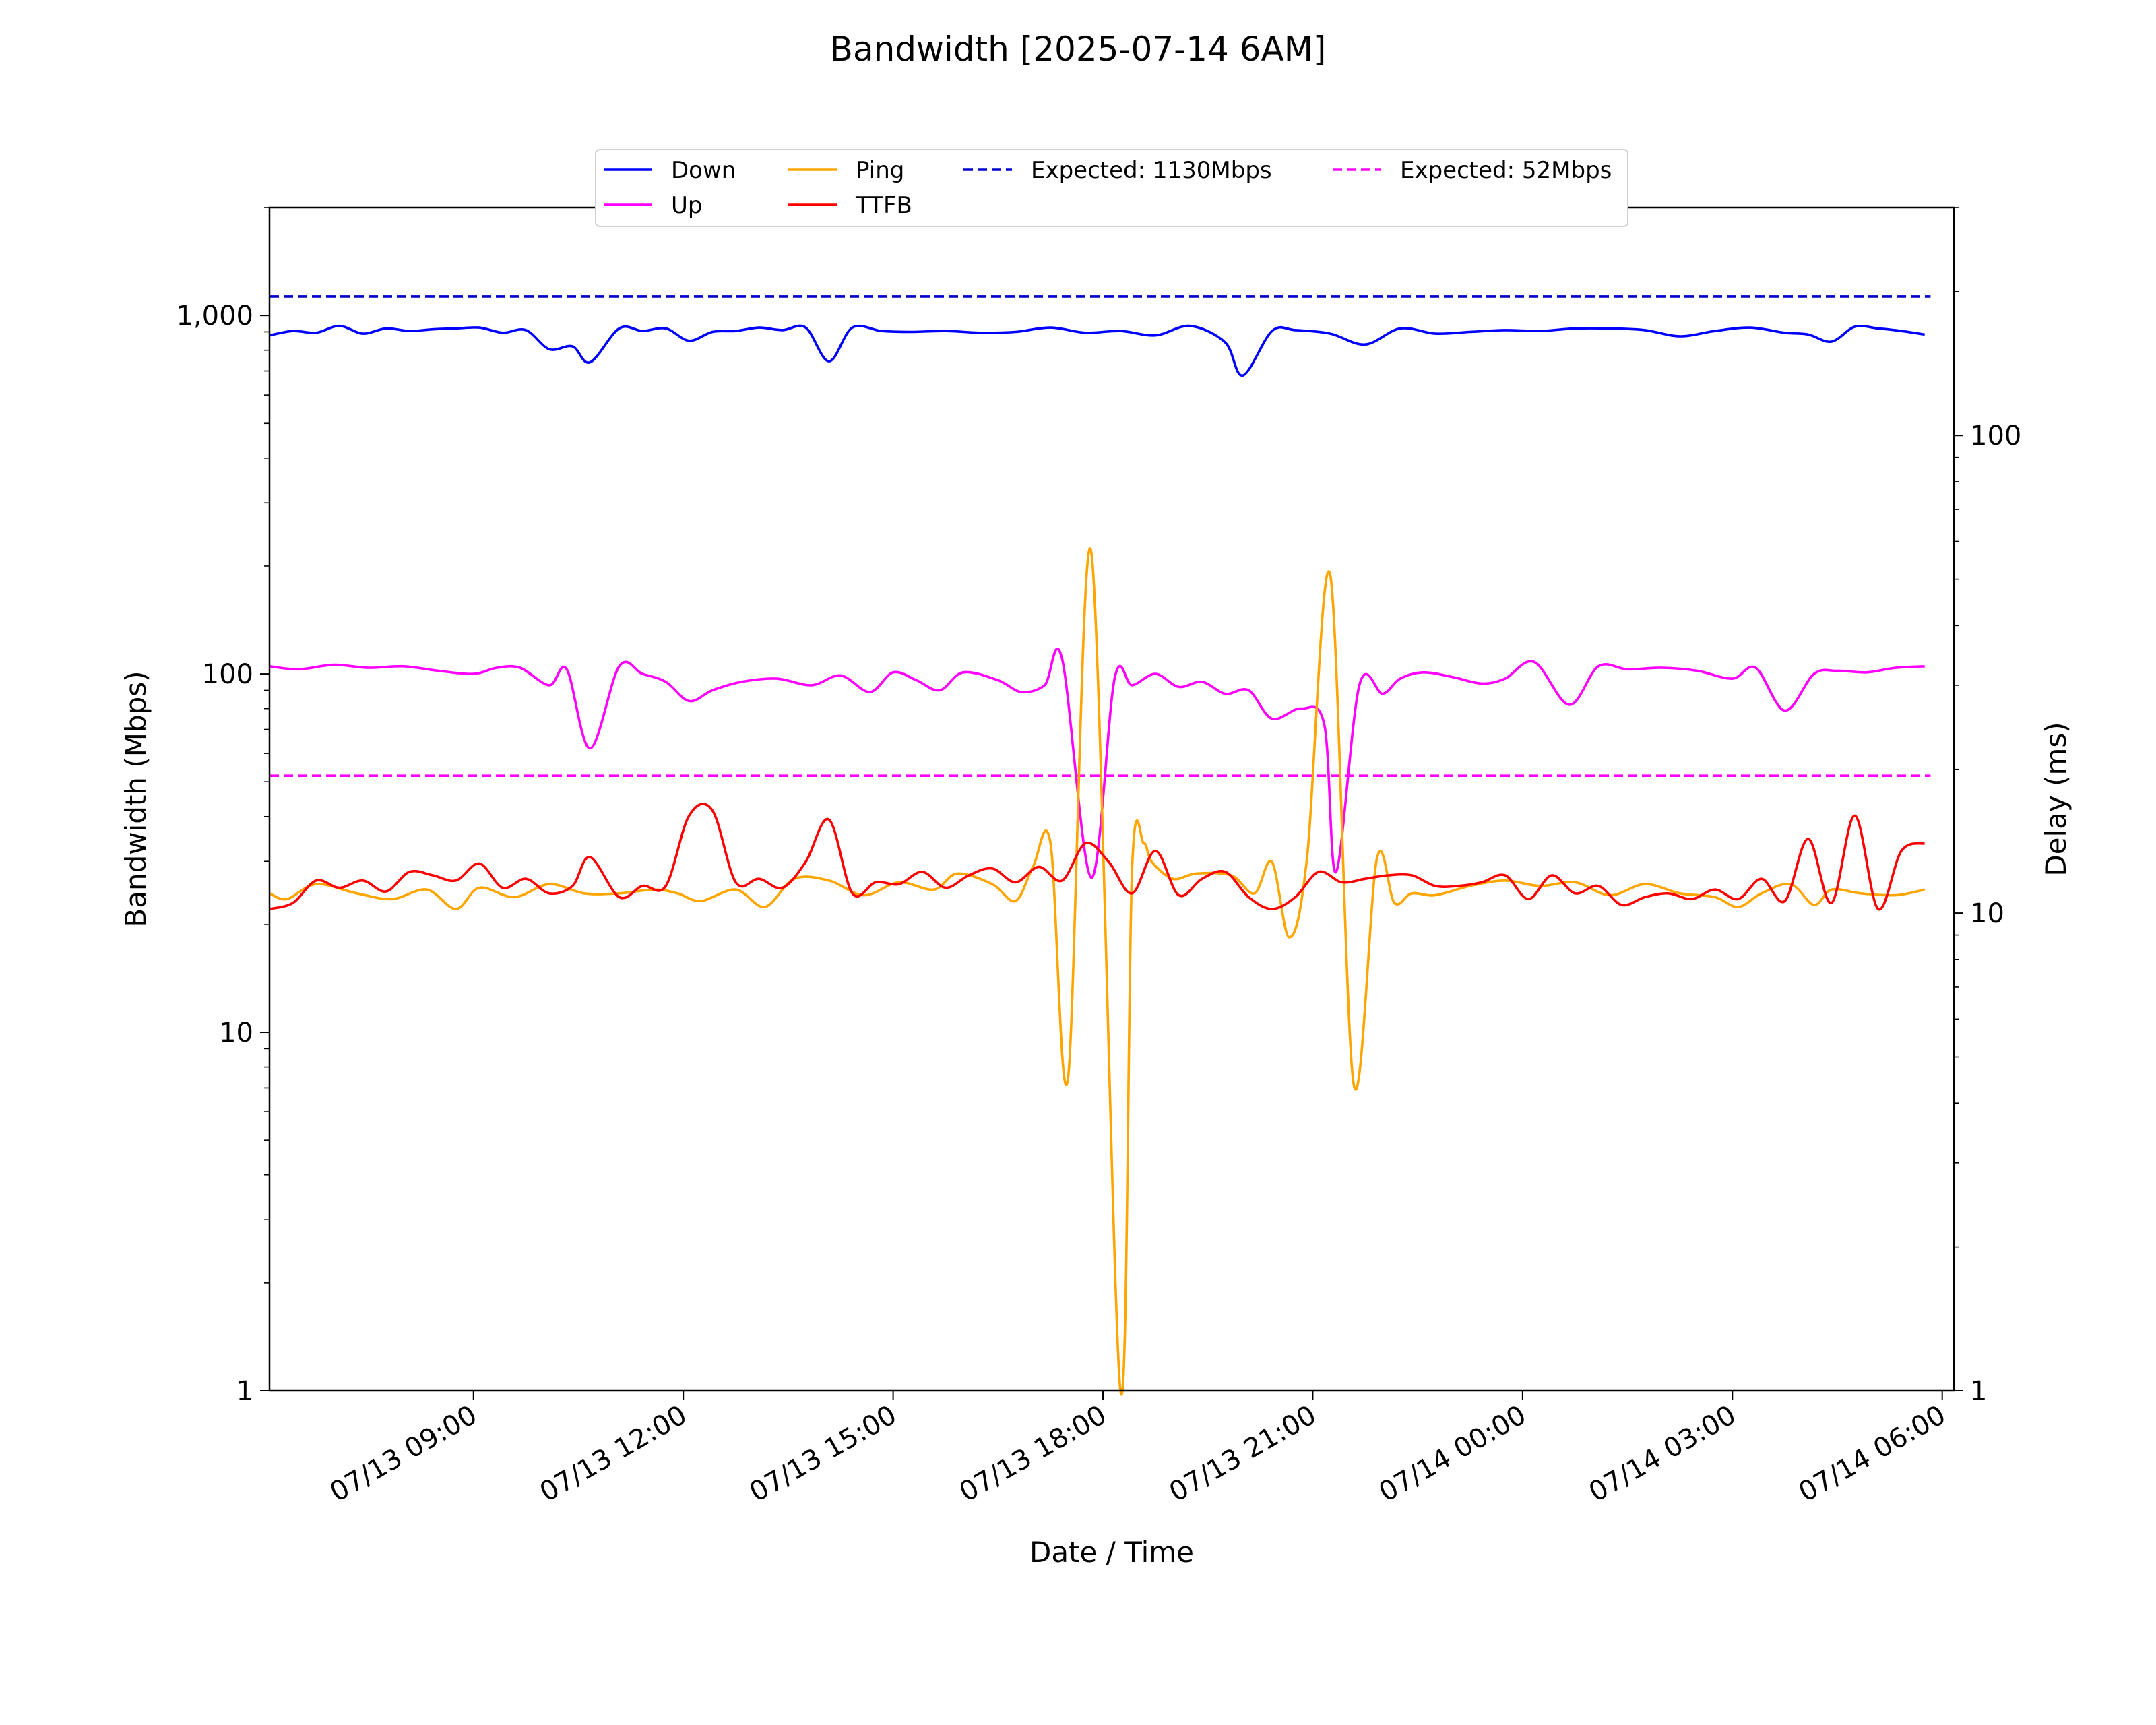  What do you see at coordinates (1987, 913) in the screenshot?
I see `y-right-tick-label: 10` at bounding box center [1987, 913].